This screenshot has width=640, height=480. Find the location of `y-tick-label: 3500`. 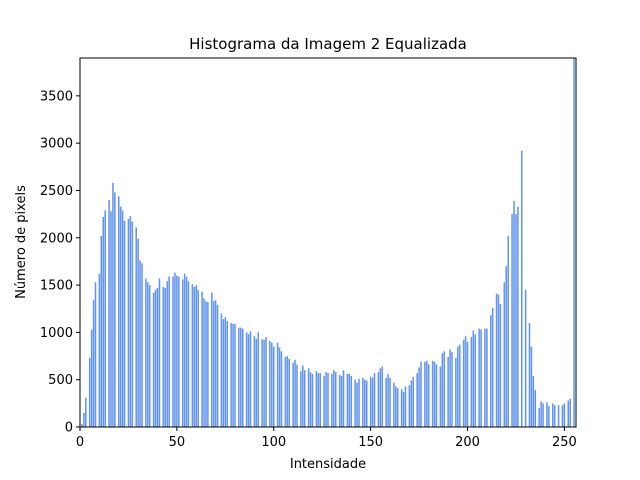

y-tick-label: 3500 is located at coordinates (56, 96).